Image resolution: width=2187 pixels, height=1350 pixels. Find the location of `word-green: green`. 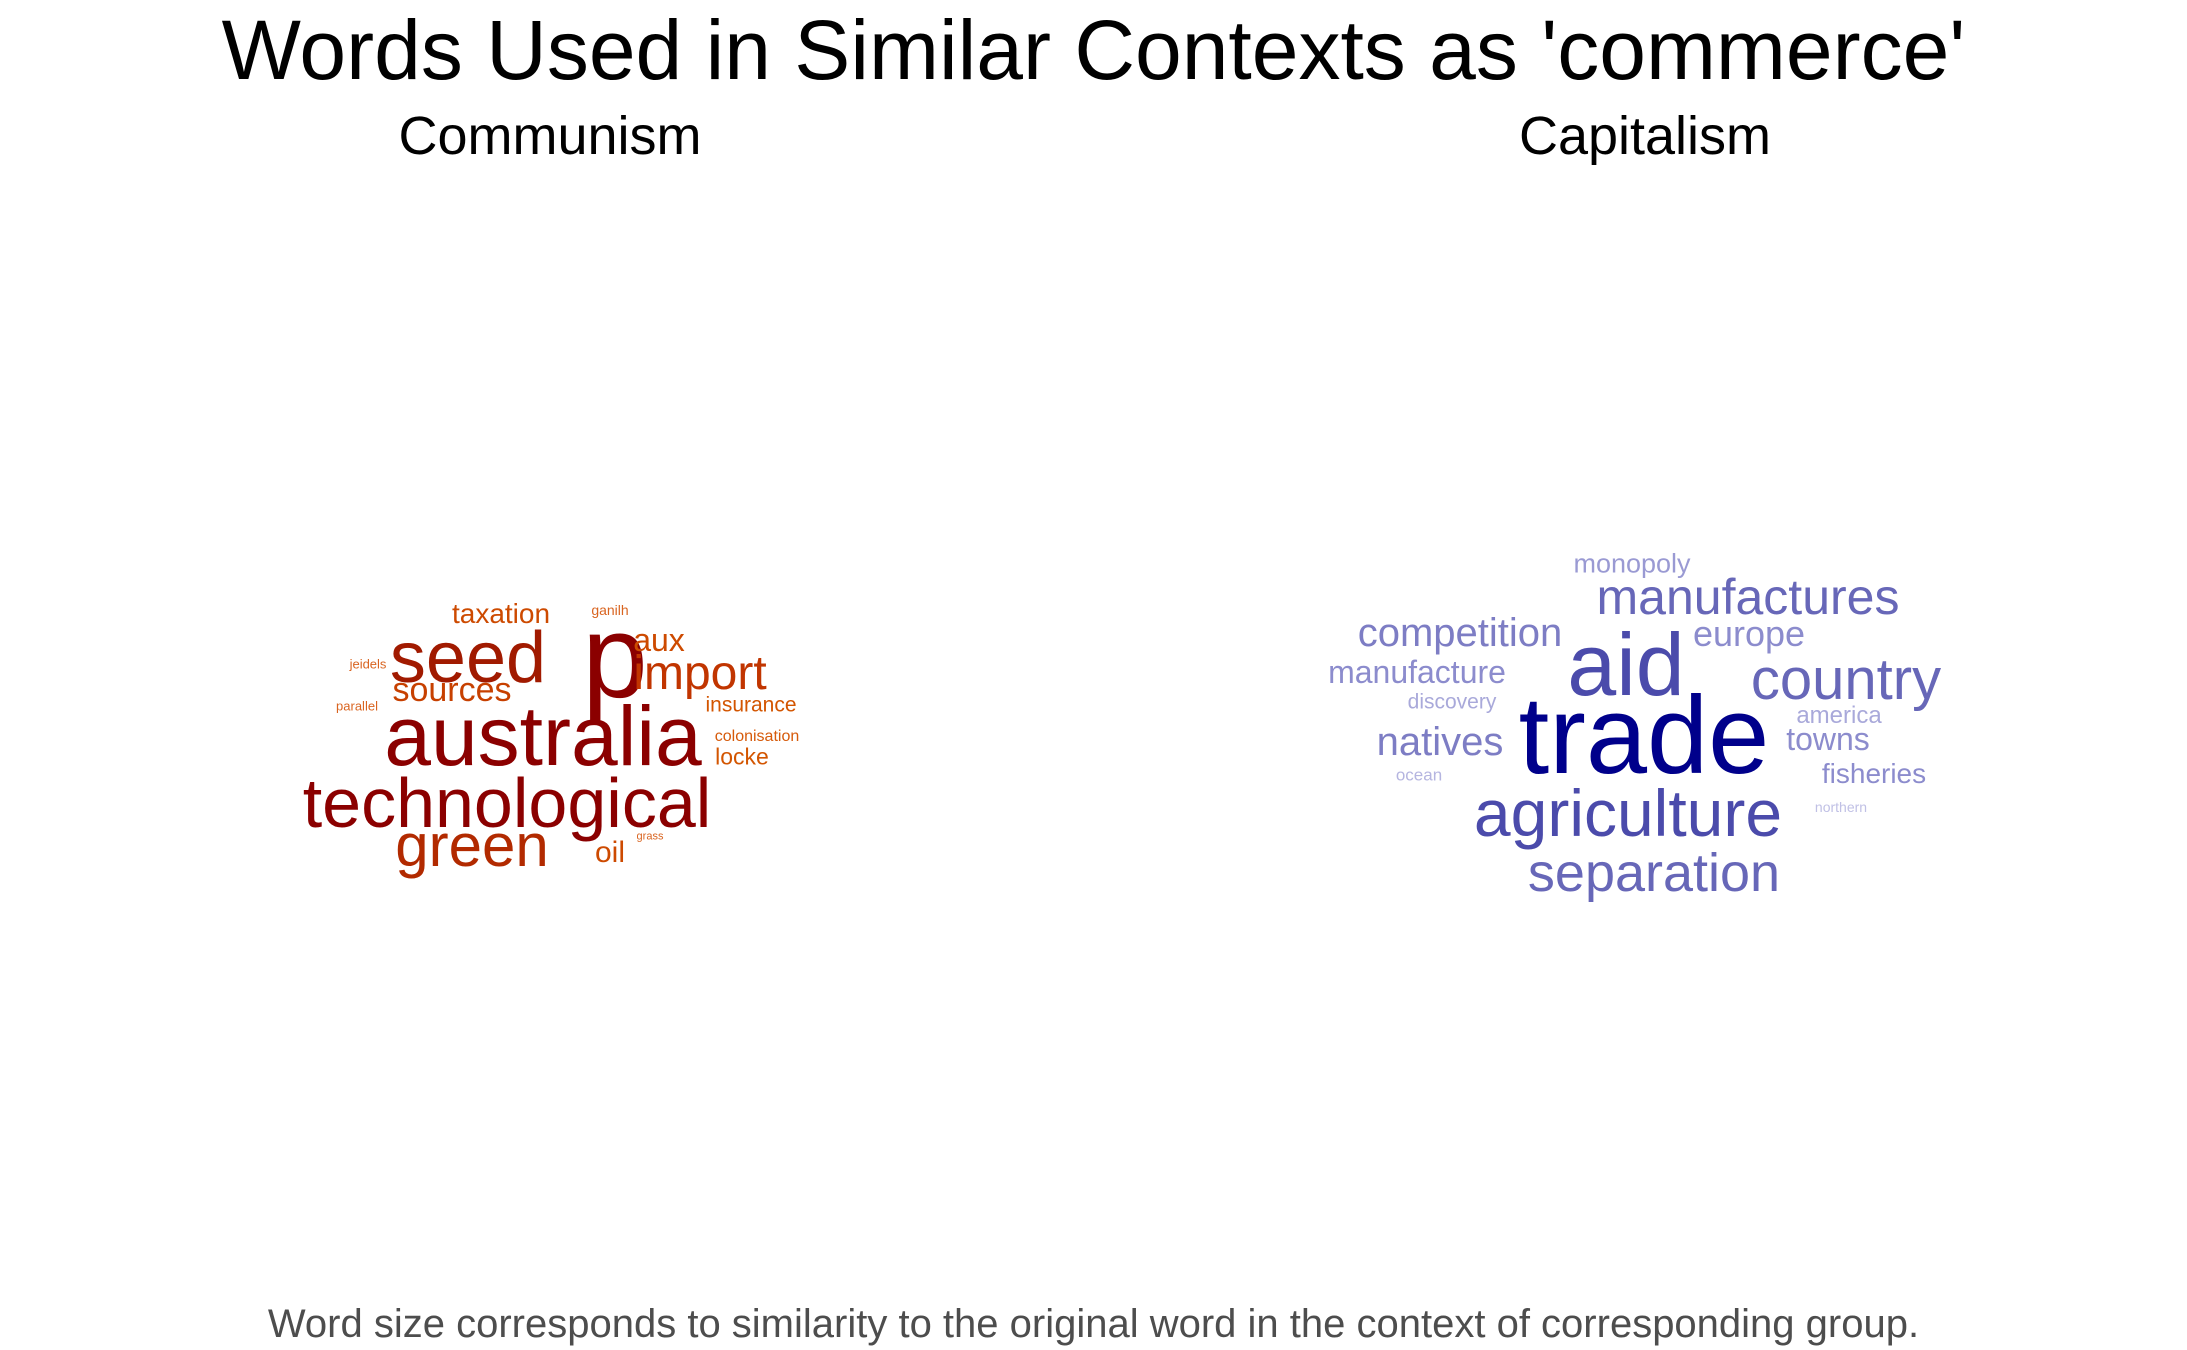

word-green: green is located at coordinates (472, 845).